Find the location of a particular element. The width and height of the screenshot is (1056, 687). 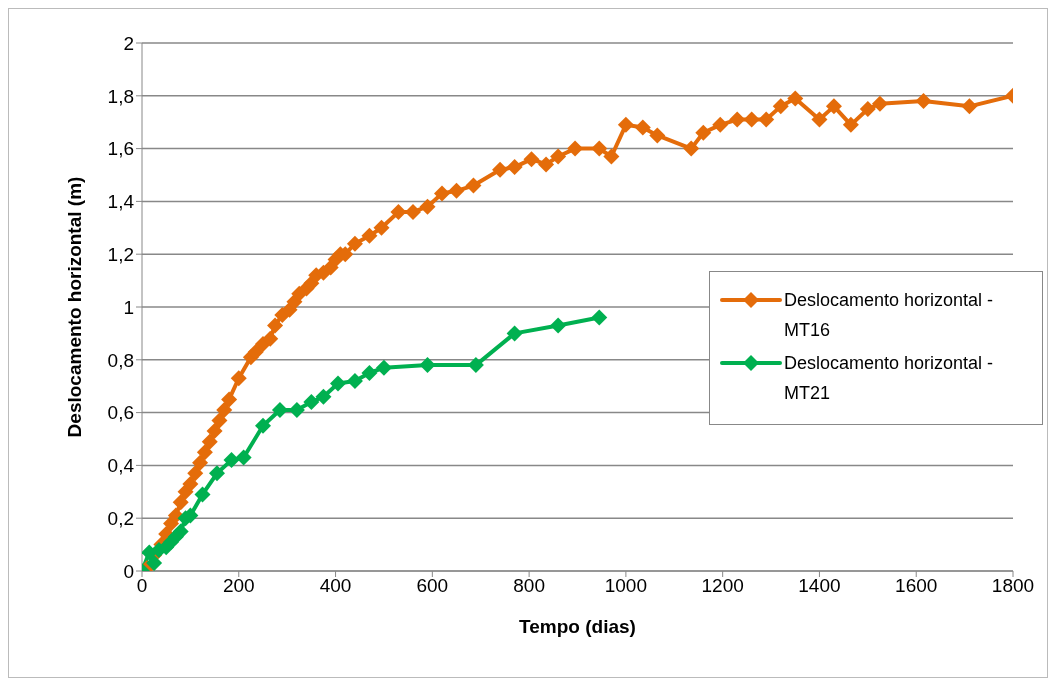

x-tick-label: 1600 is located at coordinates (916, 586).